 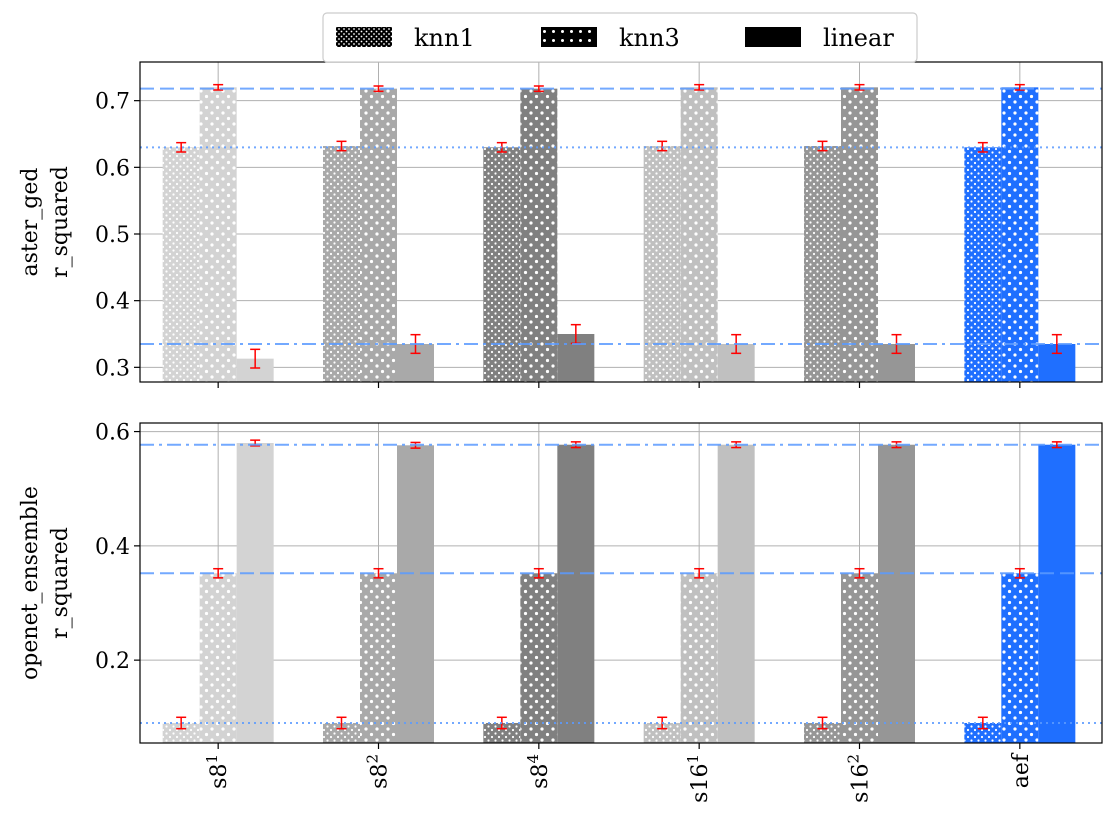 What do you see at coordinates (773, 37) in the screenshot?
I see `legend-swatch-linear` at bounding box center [773, 37].